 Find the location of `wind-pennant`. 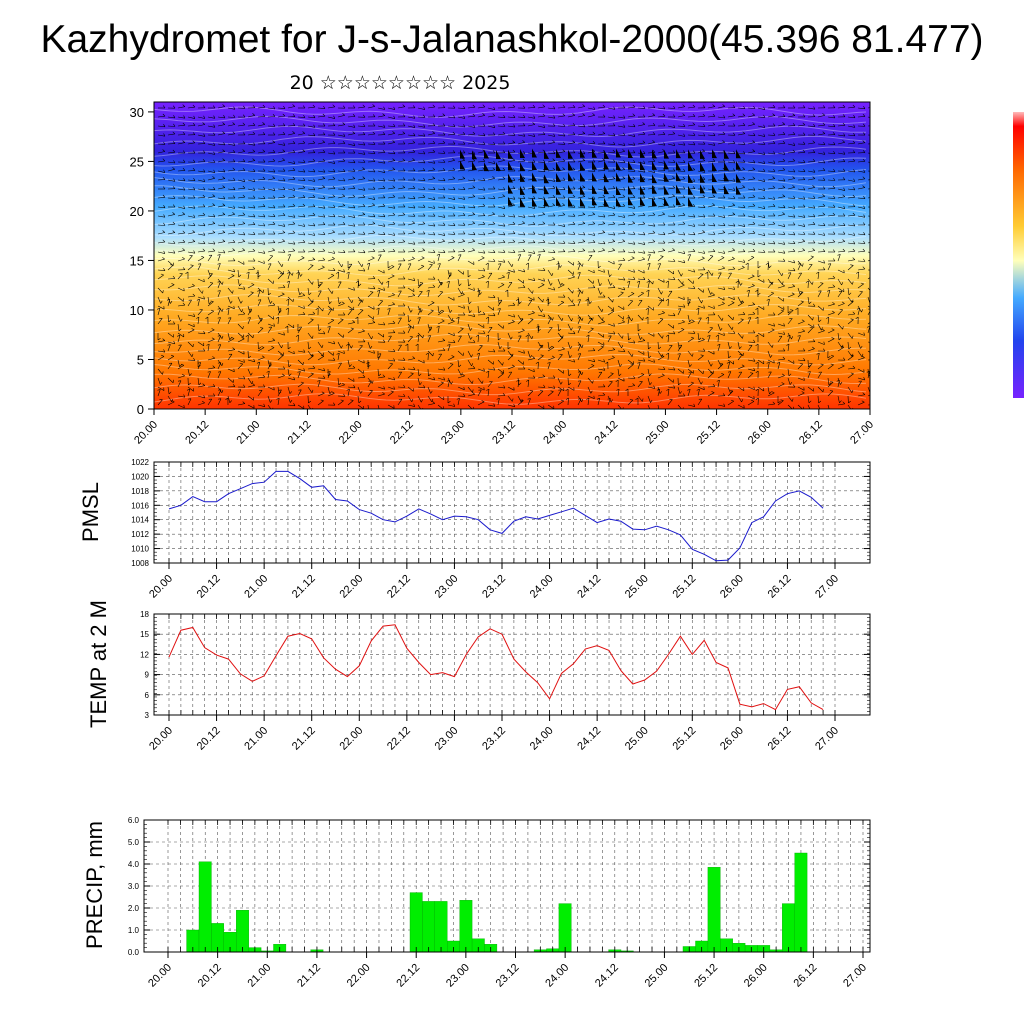

wind-pennant is located at coordinates (570, 189).